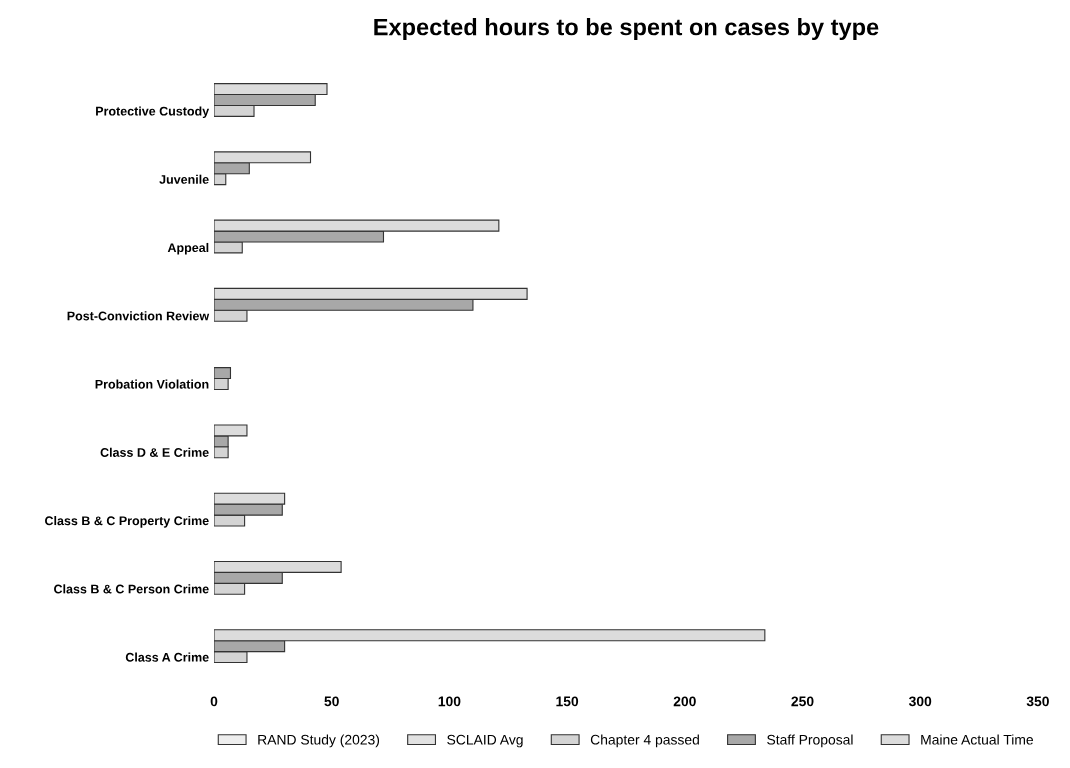  What do you see at coordinates (449, 701) in the screenshot?
I see `x-tick-label: 100` at bounding box center [449, 701].